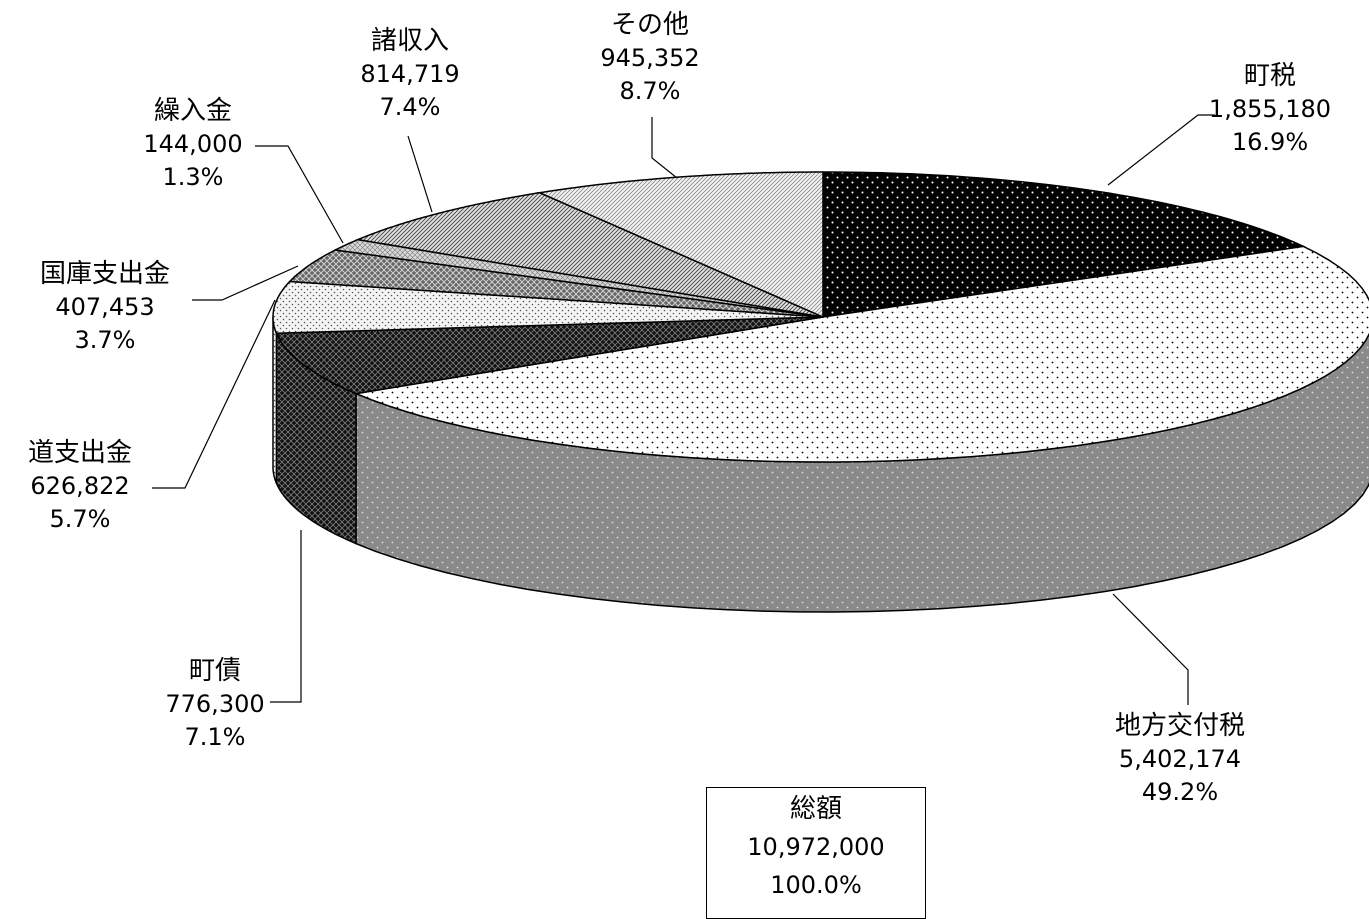 The width and height of the screenshot is (1369, 919). What do you see at coordinates (192, 111) in the screenshot?
I see `slice-name: 繰入金` at bounding box center [192, 111].